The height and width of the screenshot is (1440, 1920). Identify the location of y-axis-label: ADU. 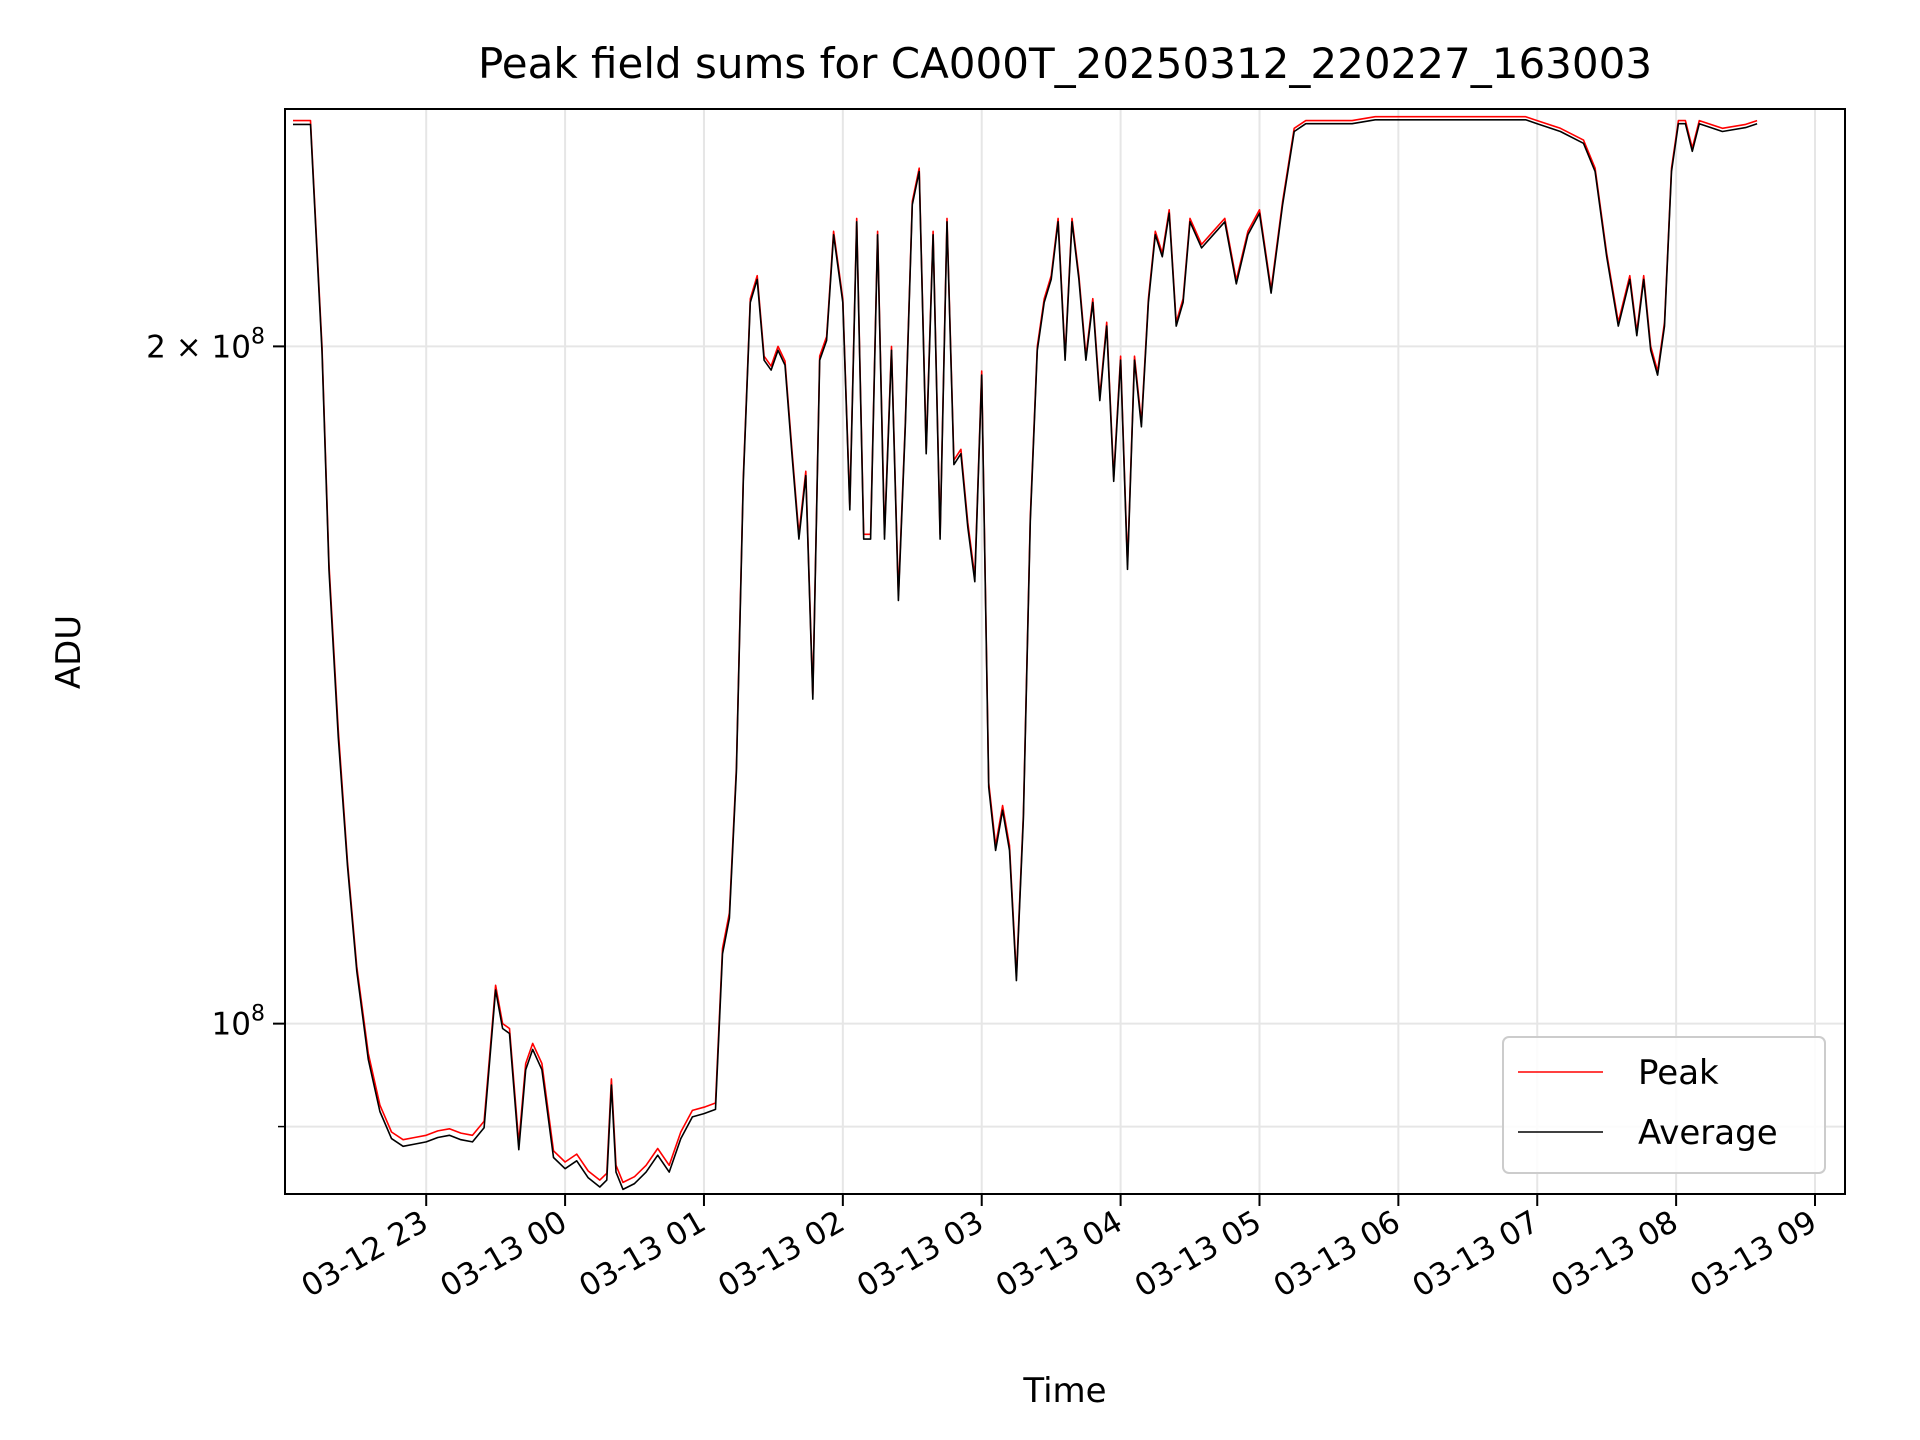
(69, 652).